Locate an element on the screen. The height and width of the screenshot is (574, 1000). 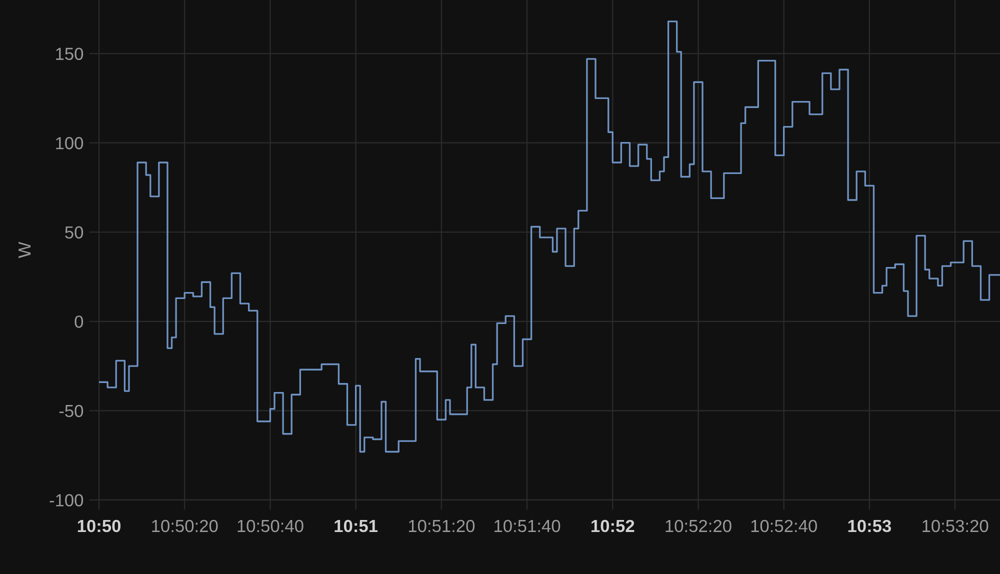
x-tick-label: 10:52 is located at coordinates (613, 526).